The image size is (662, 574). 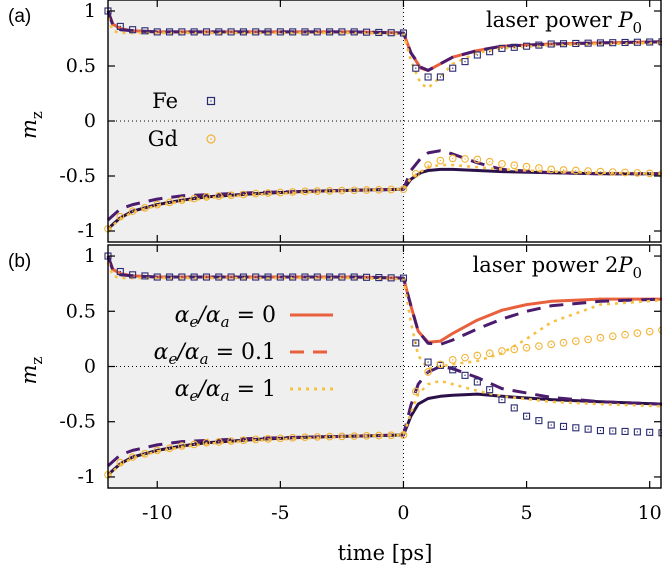 What do you see at coordinates (650, 513) in the screenshot?
I see `x-tick-label: 10` at bounding box center [650, 513].